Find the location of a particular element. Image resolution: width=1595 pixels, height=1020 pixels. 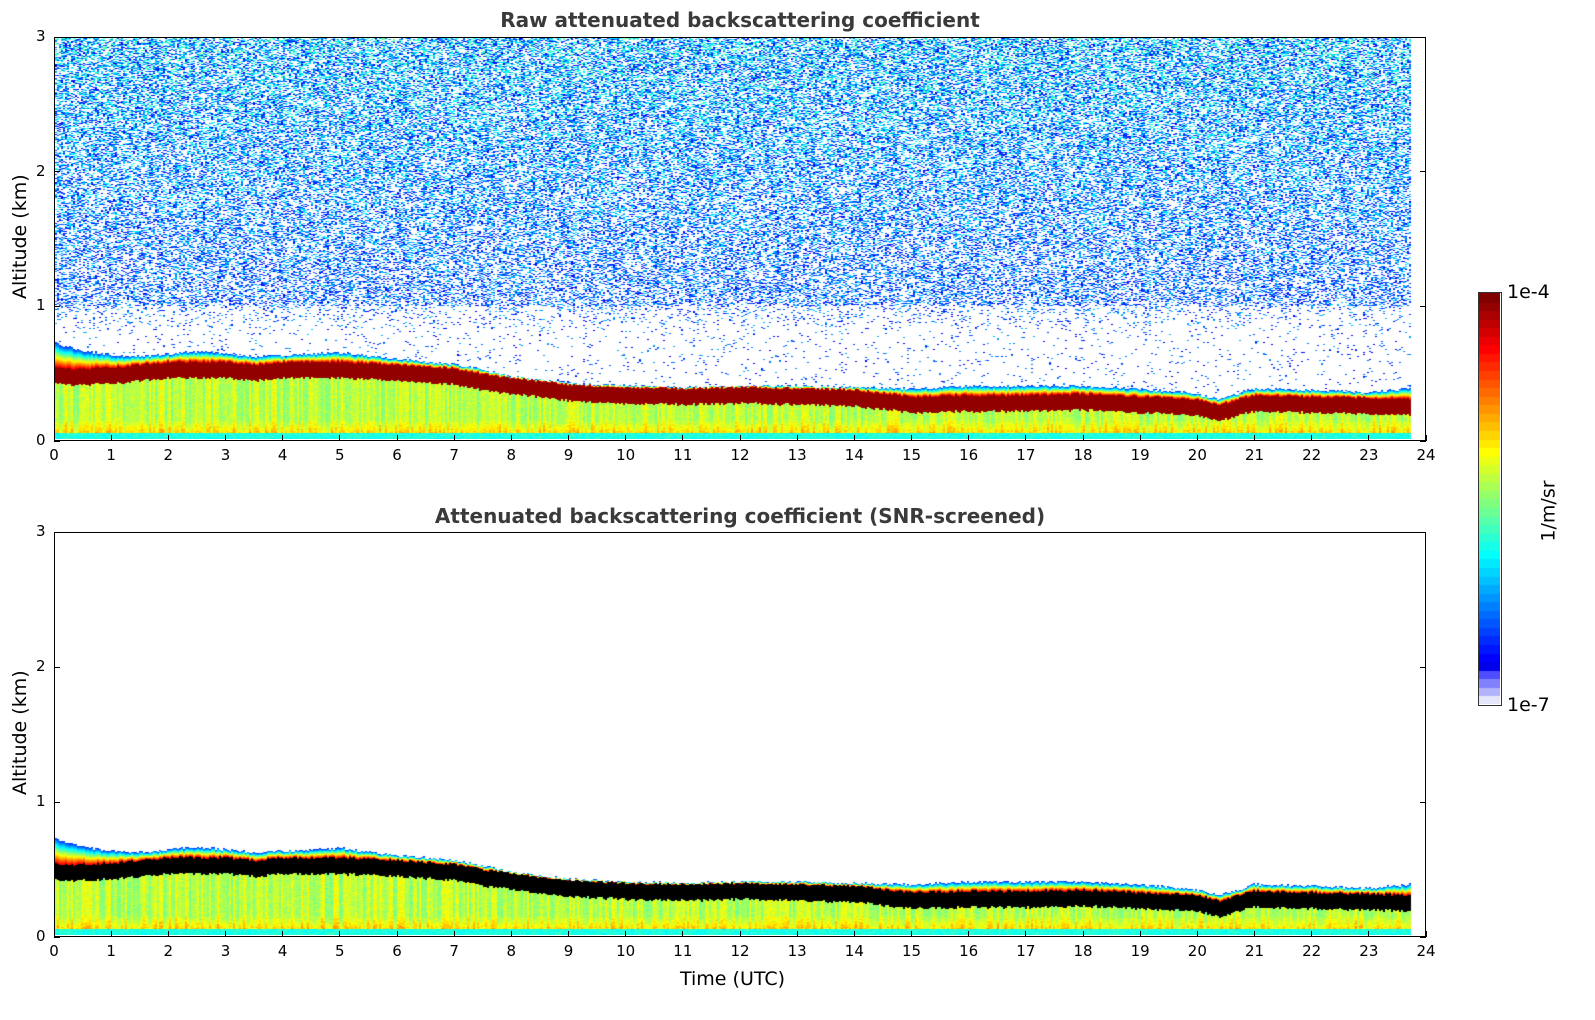

top-x-tick-label: 6 is located at coordinates (397, 455).